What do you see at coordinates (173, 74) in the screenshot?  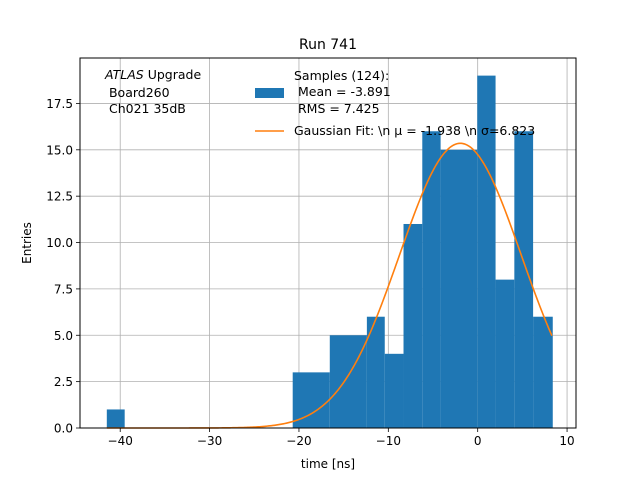 I see `annotation-normal: Upgrade` at bounding box center [173, 74].